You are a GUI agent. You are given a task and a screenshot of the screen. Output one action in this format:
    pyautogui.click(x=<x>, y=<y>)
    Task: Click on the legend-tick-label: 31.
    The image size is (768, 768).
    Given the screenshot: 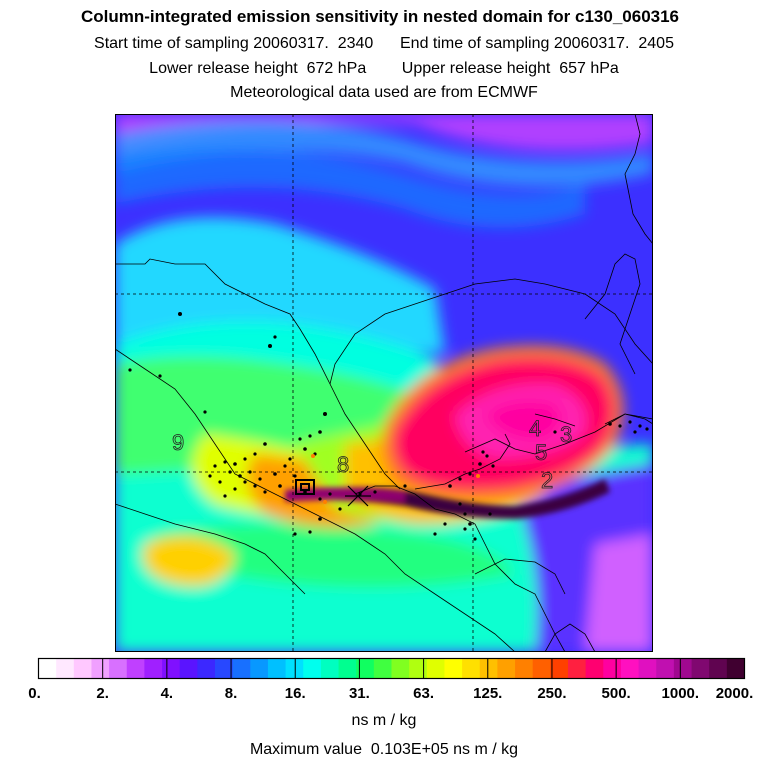 What is the action you would take?
    pyautogui.click(x=359, y=693)
    